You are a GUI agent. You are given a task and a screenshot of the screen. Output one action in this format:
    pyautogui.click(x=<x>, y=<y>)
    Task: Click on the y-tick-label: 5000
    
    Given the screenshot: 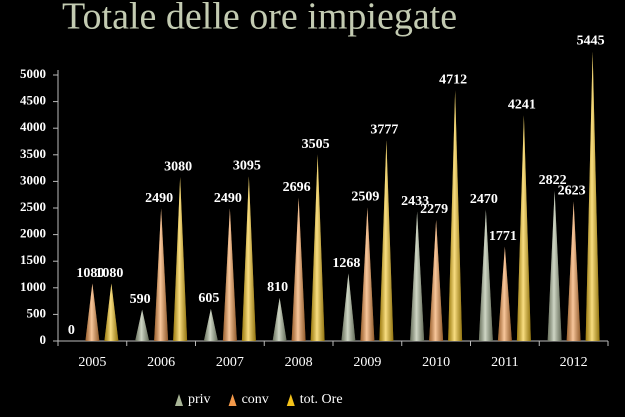 What is the action you would take?
    pyautogui.click(x=33, y=73)
    